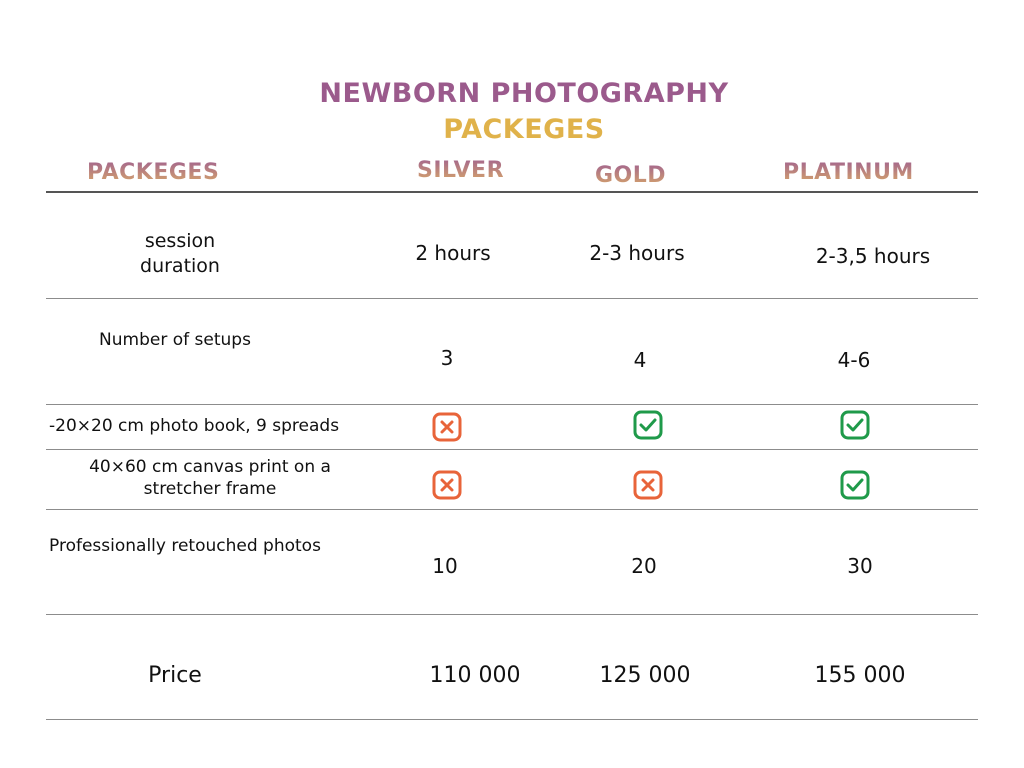 Image resolution: width=1024 pixels, height=768 pixels. What do you see at coordinates (180, 266) in the screenshot?
I see `row-label-session-line2: duration` at bounding box center [180, 266].